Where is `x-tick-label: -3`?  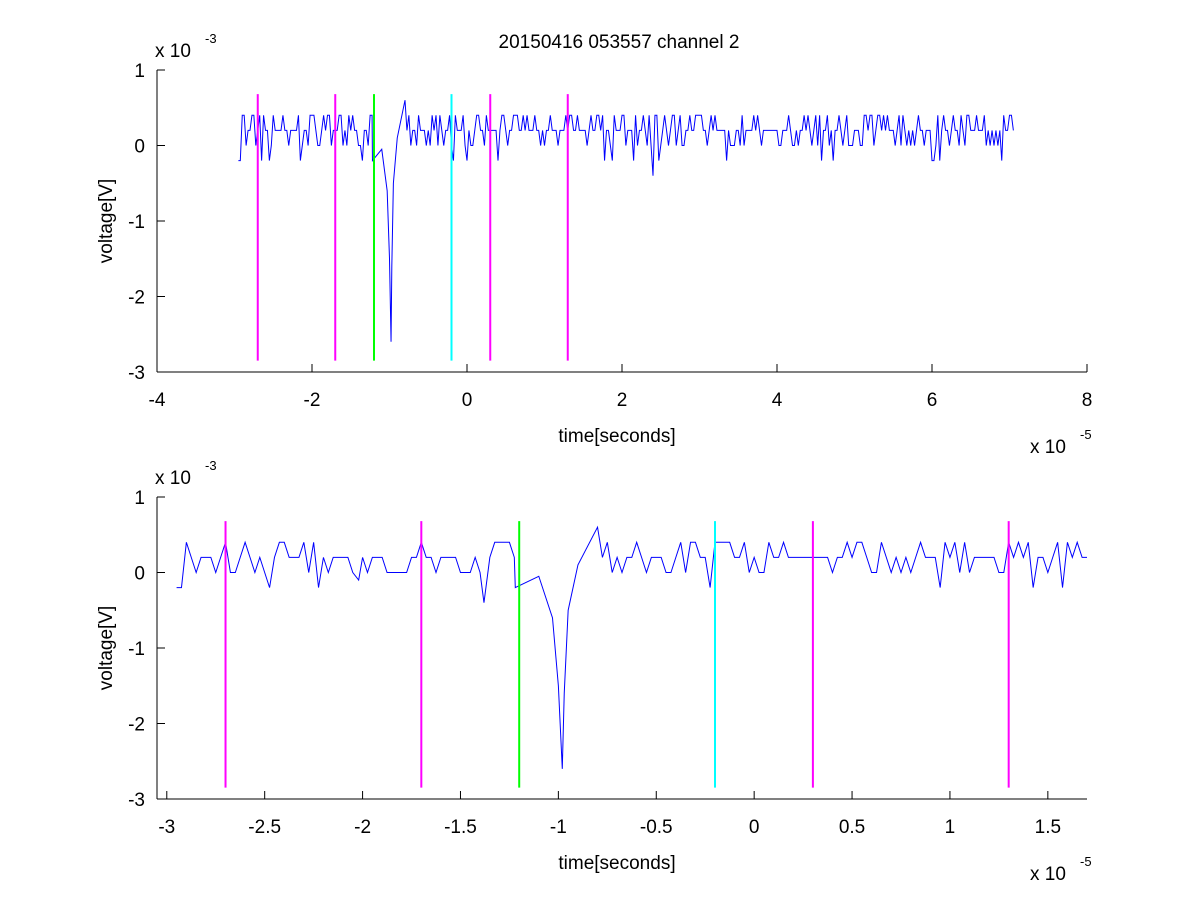
x-tick-label: -3 is located at coordinates (166, 827).